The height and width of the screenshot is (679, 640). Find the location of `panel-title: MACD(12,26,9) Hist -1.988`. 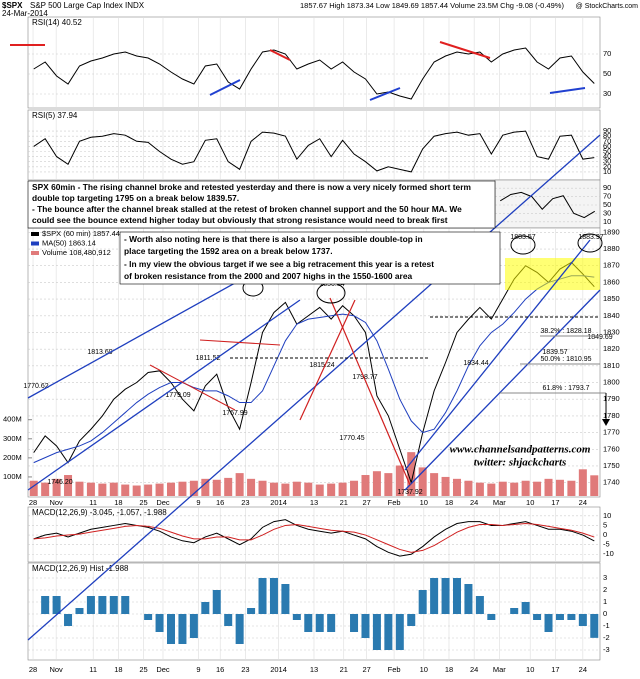

panel-title: MACD(12,26,9) Hist -1.988 is located at coordinates (80, 568).